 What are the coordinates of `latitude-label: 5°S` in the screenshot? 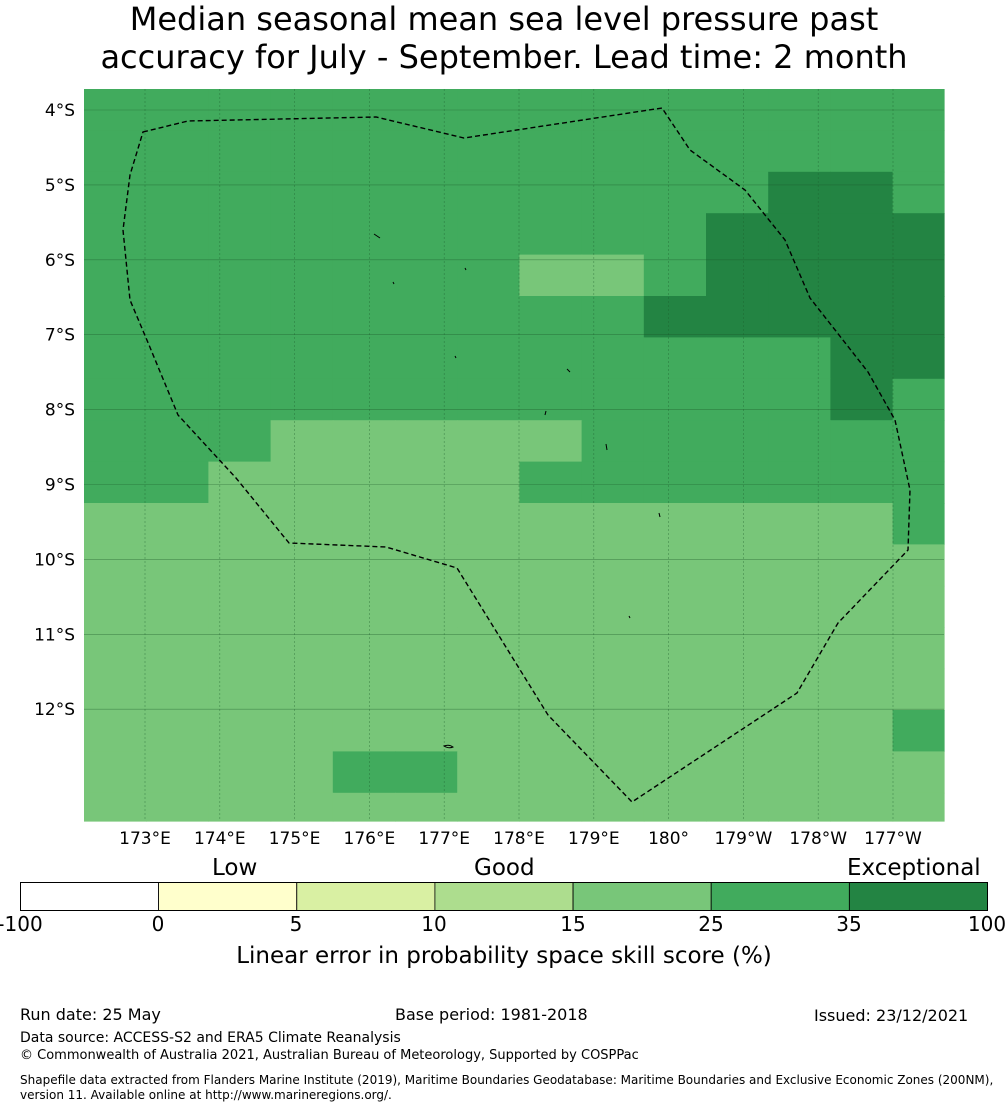 It's located at (60, 186).